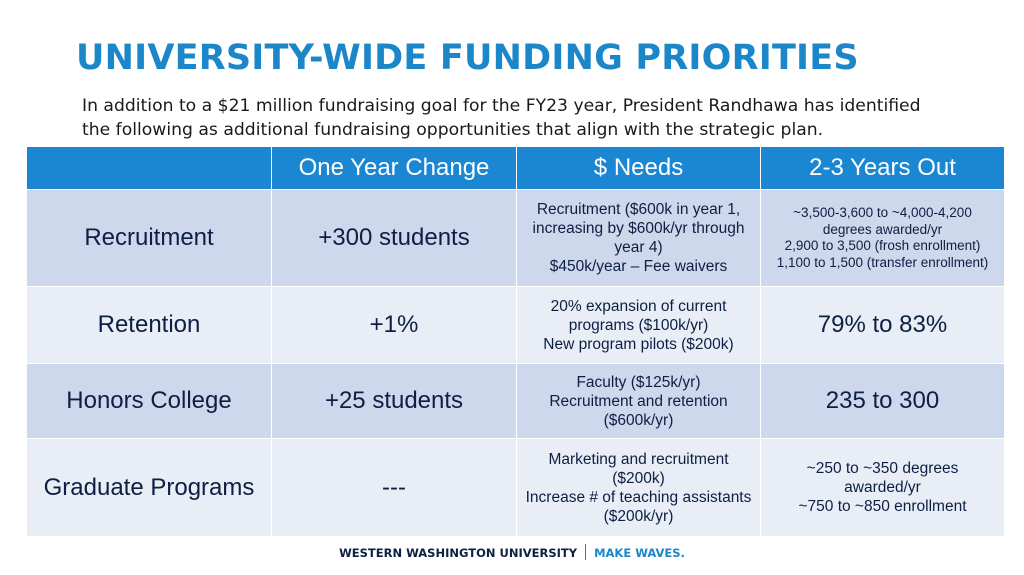 Image resolution: width=1024 pixels, height=575 pixels. I want to click on tagline: MAKE WAVES., so click(639, 553).